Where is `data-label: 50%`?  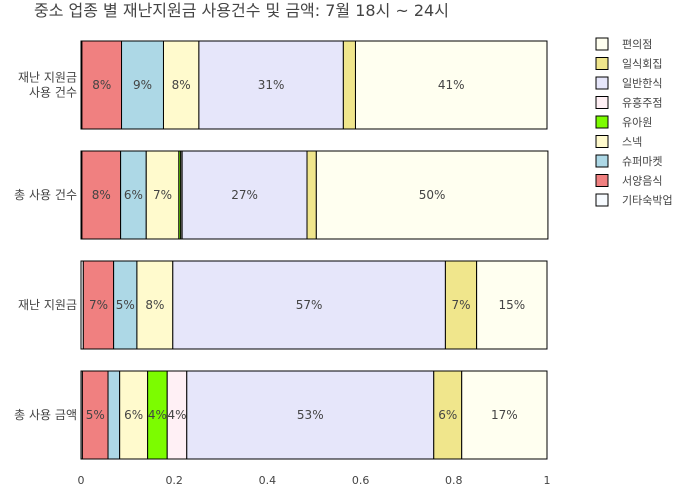
data-label: 50% is located at coordinates (432, 195).